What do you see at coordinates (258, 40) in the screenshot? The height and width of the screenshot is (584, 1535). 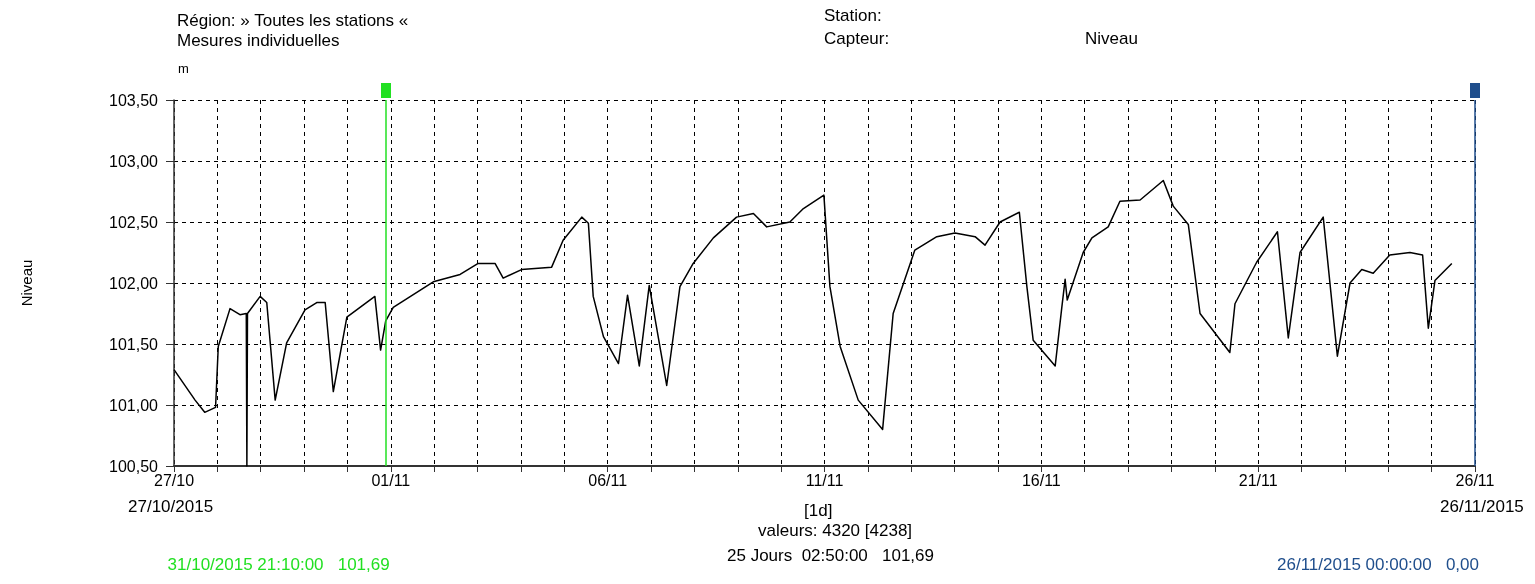 I see `chart-subtitle: Mesures individuelles` at bounding box center [258, 40].